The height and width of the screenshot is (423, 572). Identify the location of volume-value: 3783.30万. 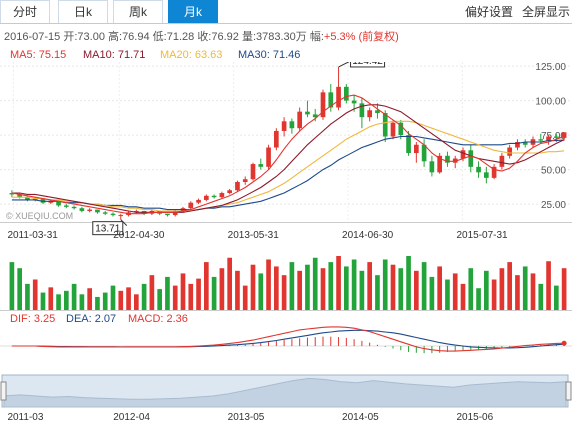
(281, 37).